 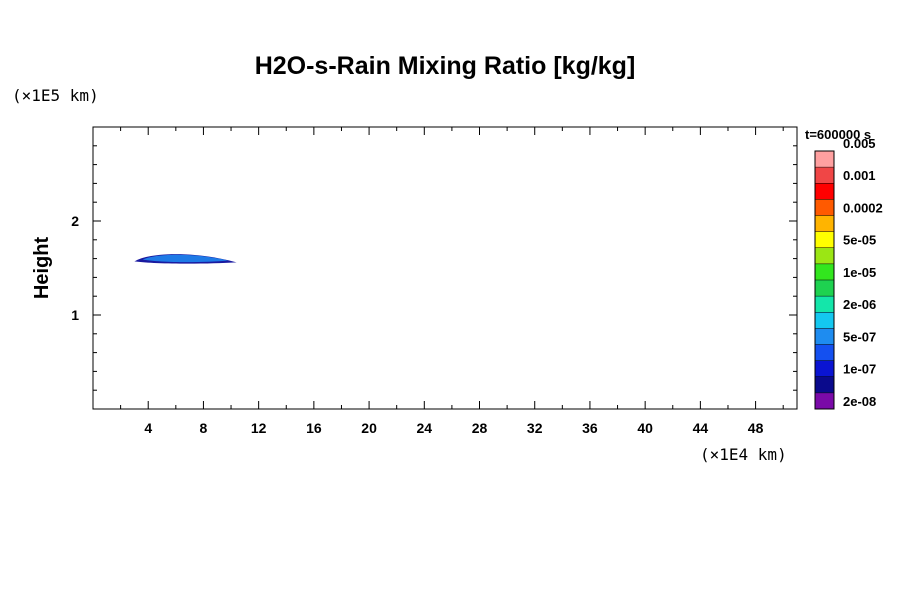 I want to click on y-tick-label: 1, so click(x=75, y=315).